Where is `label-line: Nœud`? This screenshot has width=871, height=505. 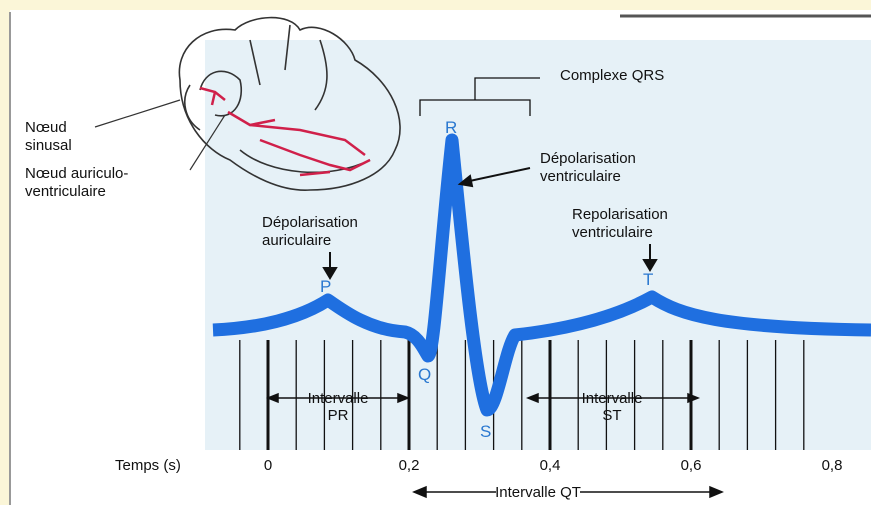 label-line: Nœud is located at coordinates (46, 127).